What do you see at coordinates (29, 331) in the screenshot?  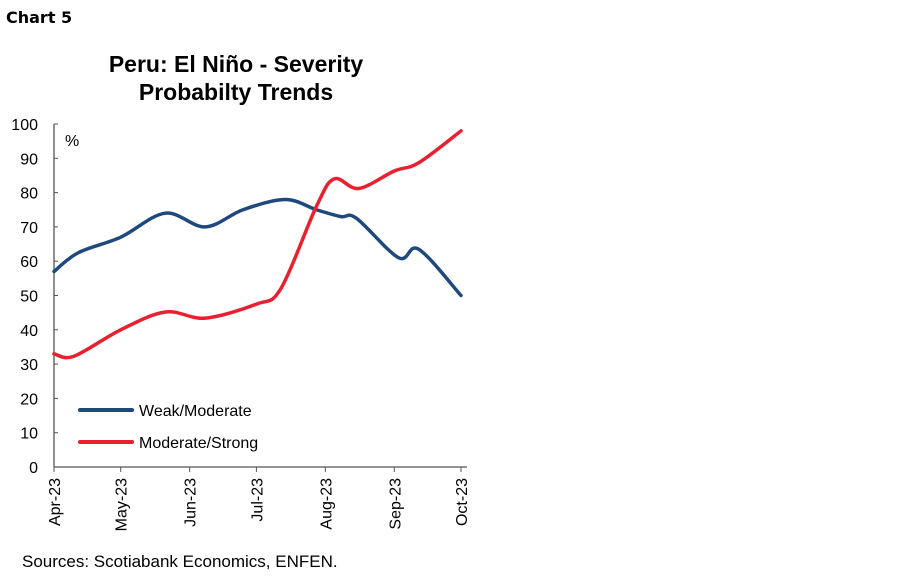 I see `y-tick-label: 40` at bounding box center [29, 331].